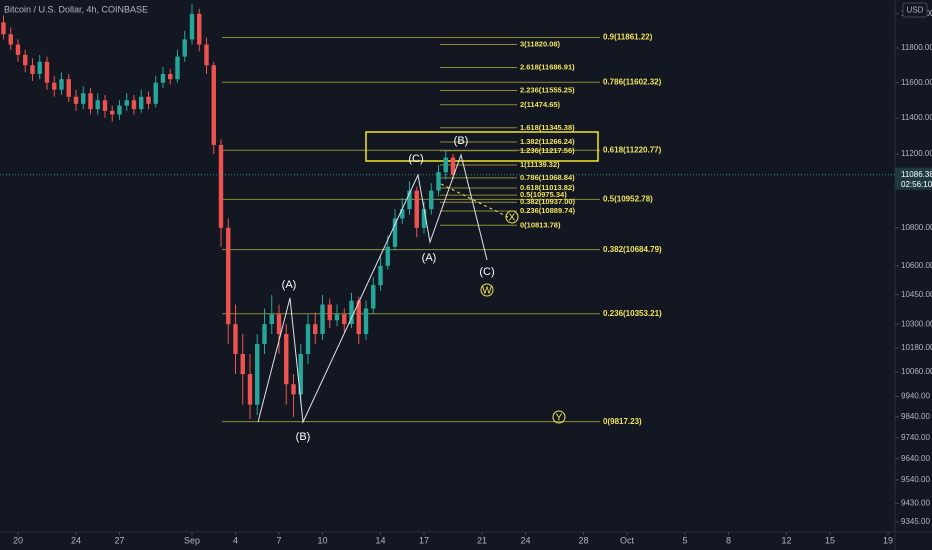  What do you see at coordinates (915, 10) in the screenshot?
I see `currency: USD` at bounding box center [915, 10].